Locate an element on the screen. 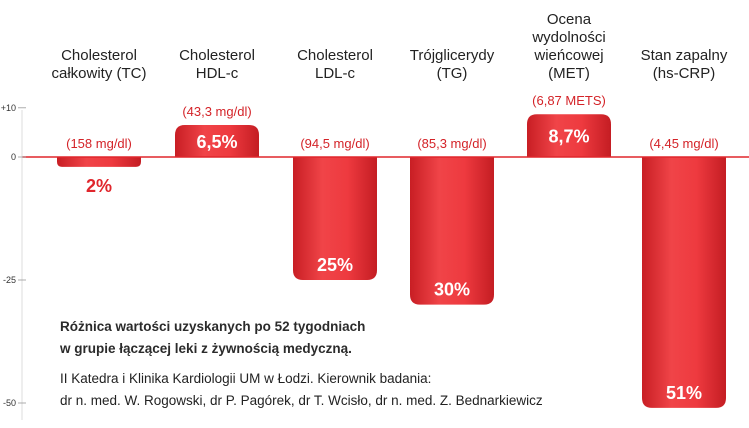 The image size is (749, 428). category-label: (hs-CRP) is located at coordinates (684, 73).